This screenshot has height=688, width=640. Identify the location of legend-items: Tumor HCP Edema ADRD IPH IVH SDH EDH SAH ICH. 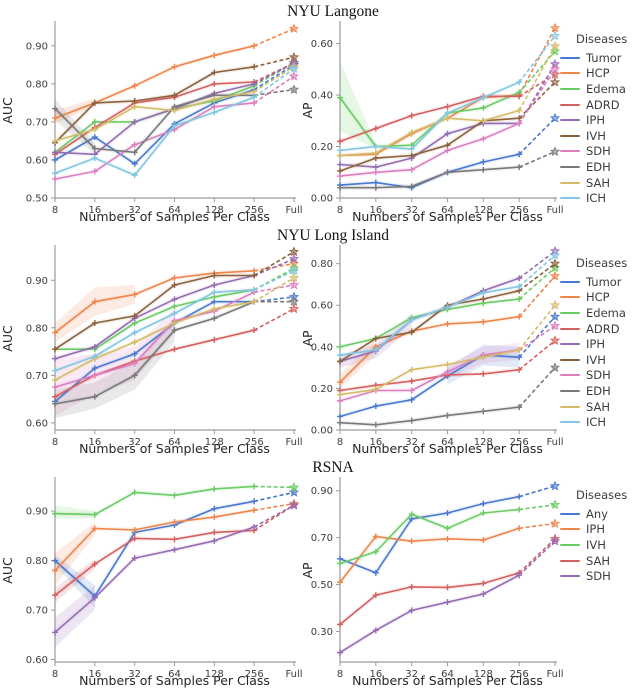
(600, 128).